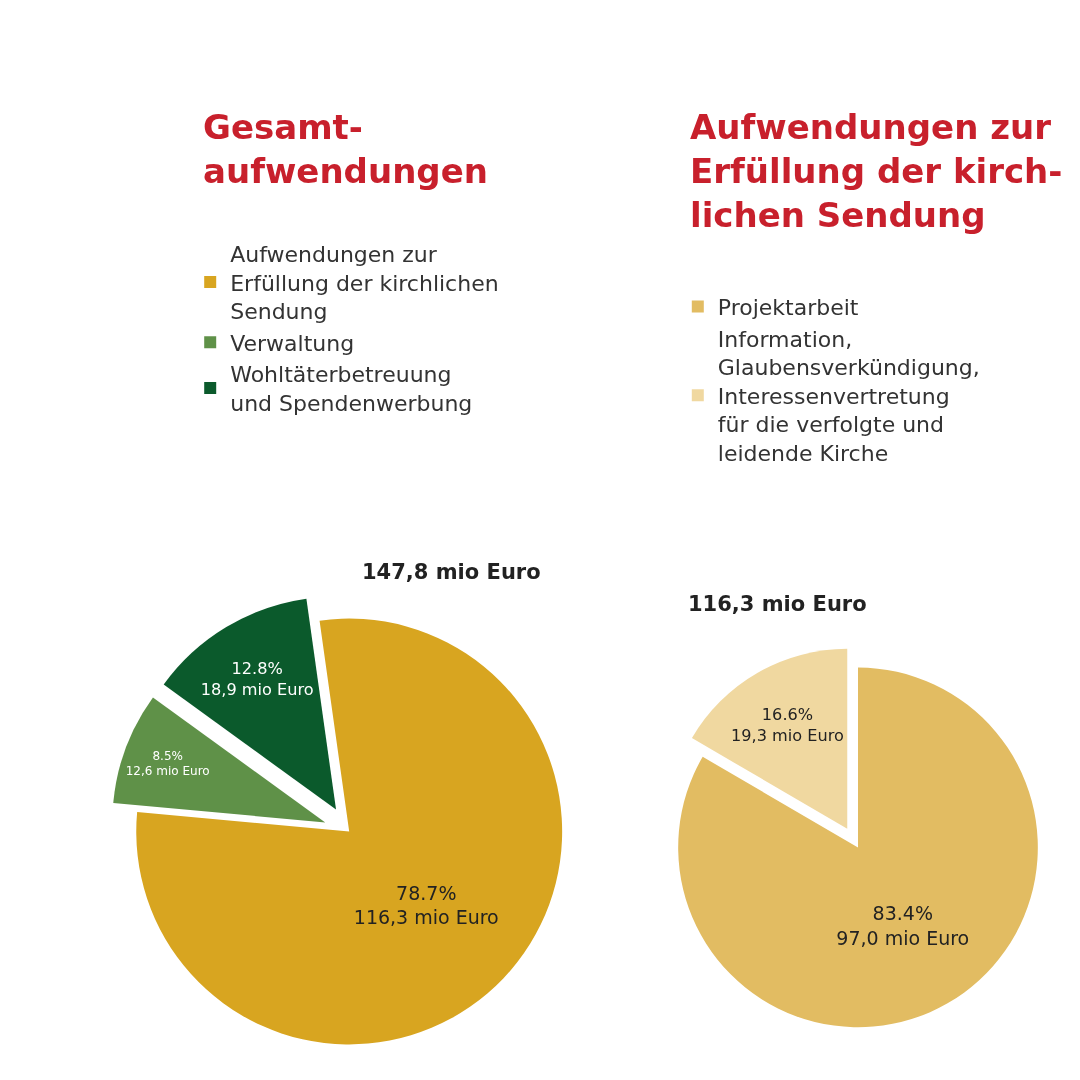 This screenshot has width=1080, height=1080. Describe the element at coordinates (787, 725) in the screenshot. I see `data-label: 16.6% 19,3 mio Euro` at that location.